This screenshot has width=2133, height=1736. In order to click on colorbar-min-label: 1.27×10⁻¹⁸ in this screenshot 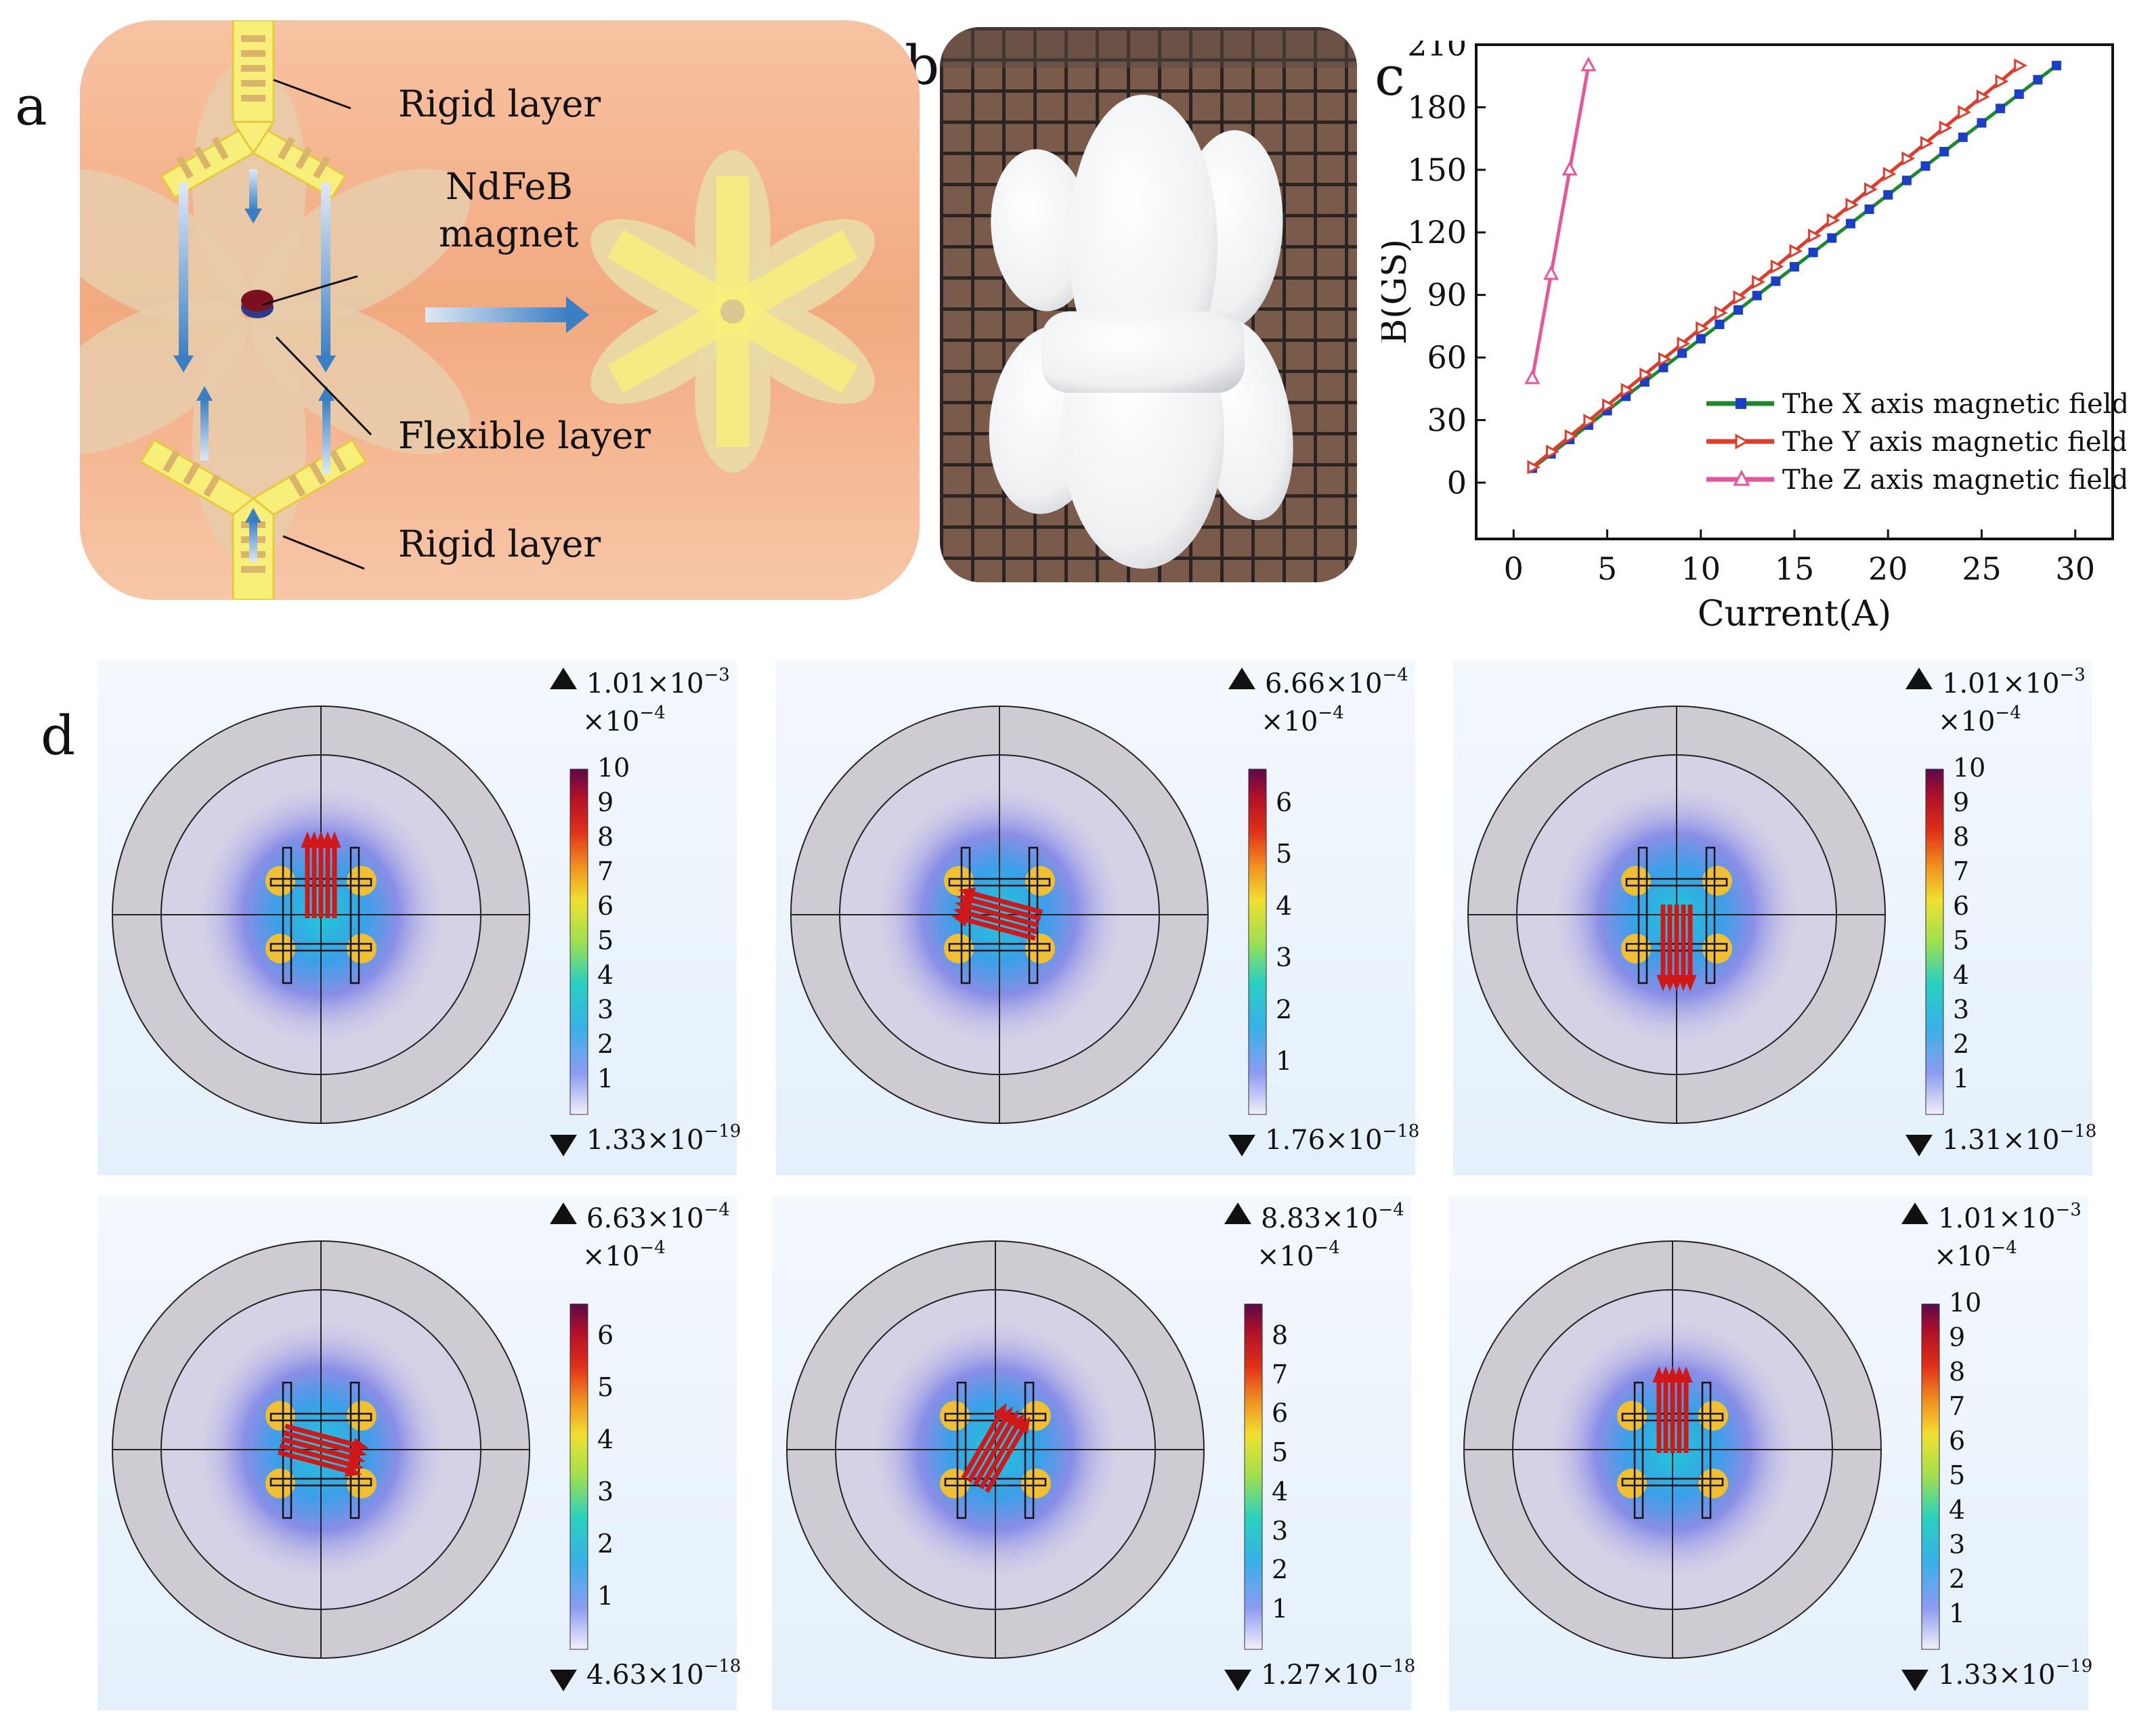, I will do `click(1338, 1673)`.